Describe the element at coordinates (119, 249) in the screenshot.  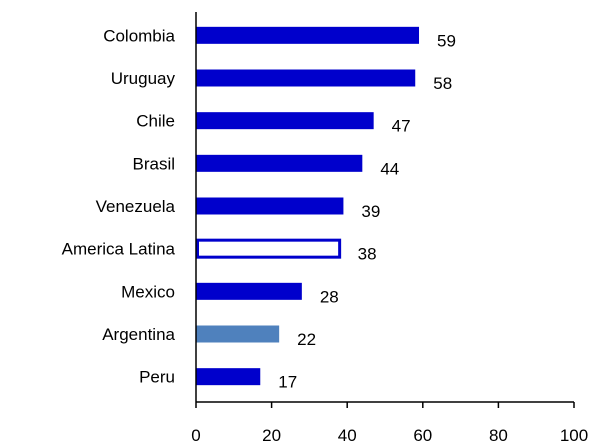
I see `category-label-america-latina: America Latina` at that location.